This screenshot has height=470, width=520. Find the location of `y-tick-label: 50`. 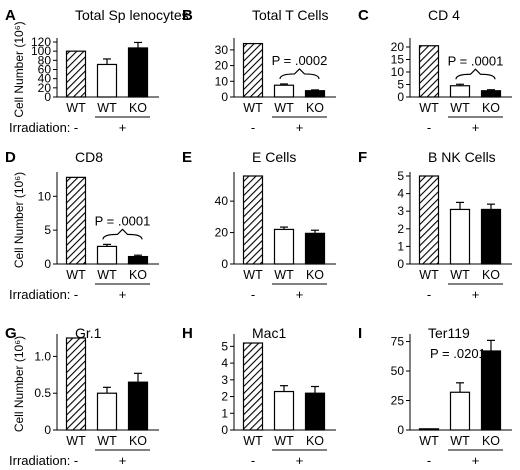

y-tick-label: 50 is located at coordinates (398, 371).